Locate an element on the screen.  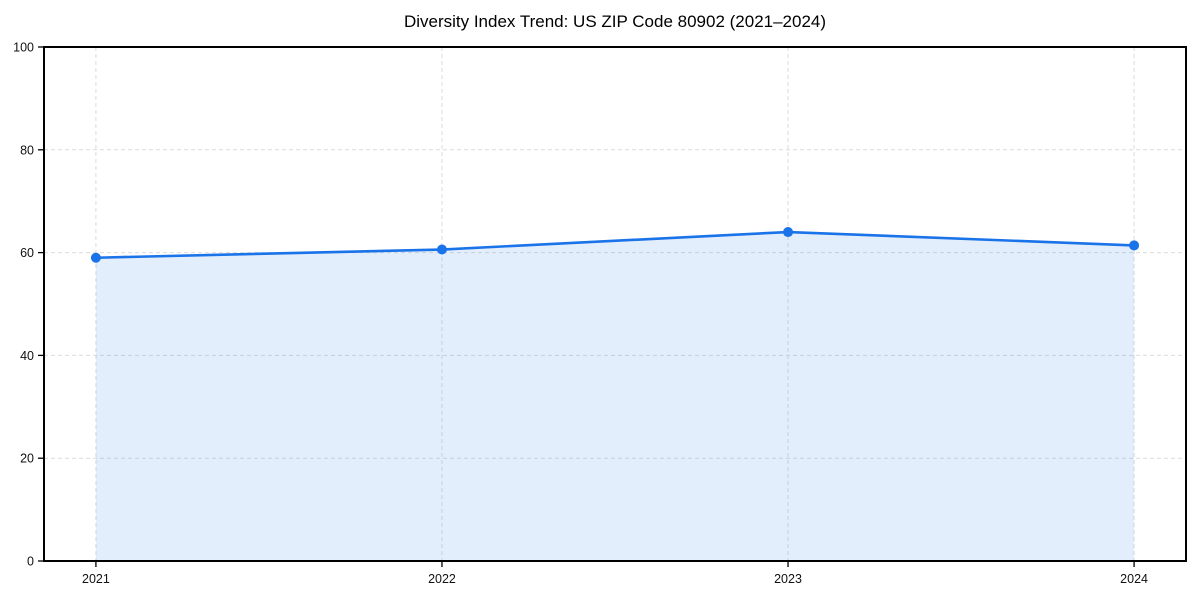
x-tick-label: 2021 is located at coordinates (96, 579).